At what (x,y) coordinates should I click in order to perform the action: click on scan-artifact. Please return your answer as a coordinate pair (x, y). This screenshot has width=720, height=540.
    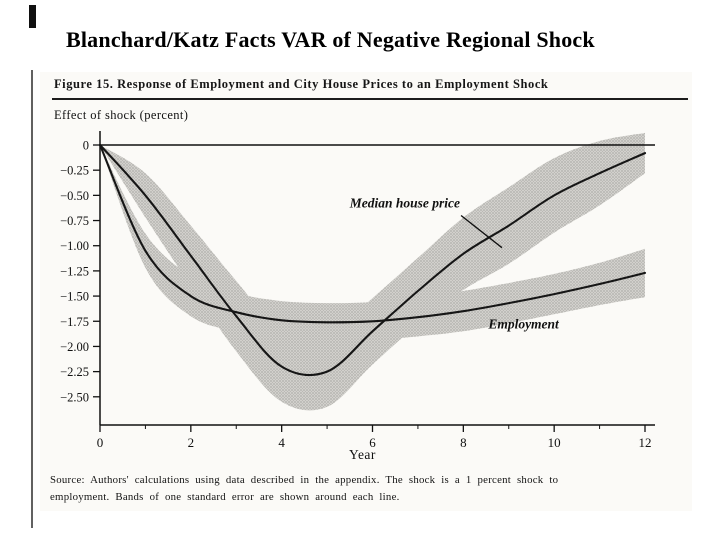
    Looking at the image, I should click on (32, 16).